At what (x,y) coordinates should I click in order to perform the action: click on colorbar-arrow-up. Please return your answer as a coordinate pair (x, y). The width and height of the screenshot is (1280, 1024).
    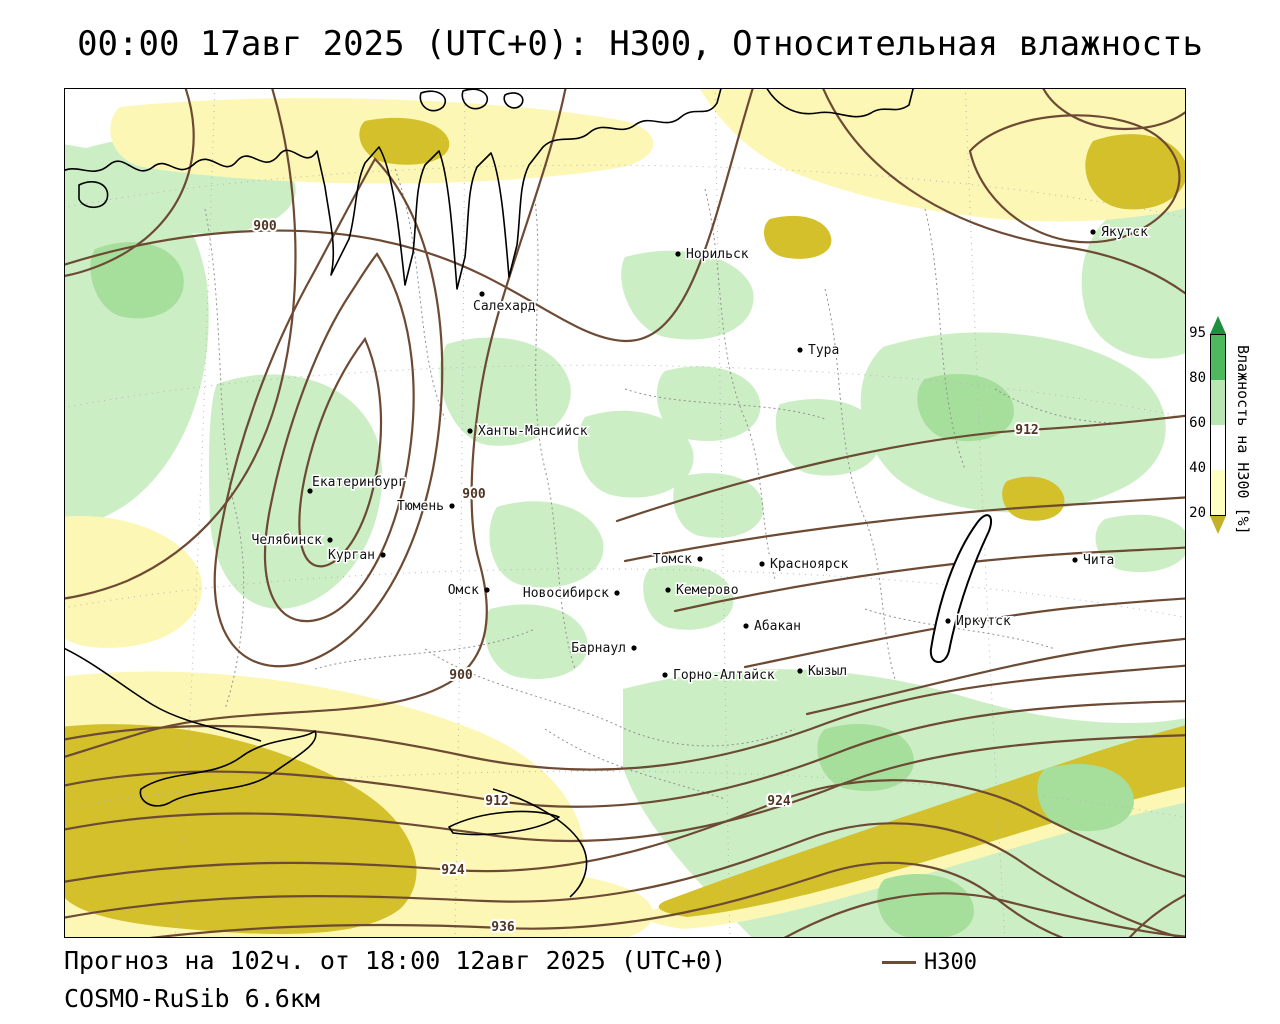
    Looking at the image, I should click on (1218, 325).